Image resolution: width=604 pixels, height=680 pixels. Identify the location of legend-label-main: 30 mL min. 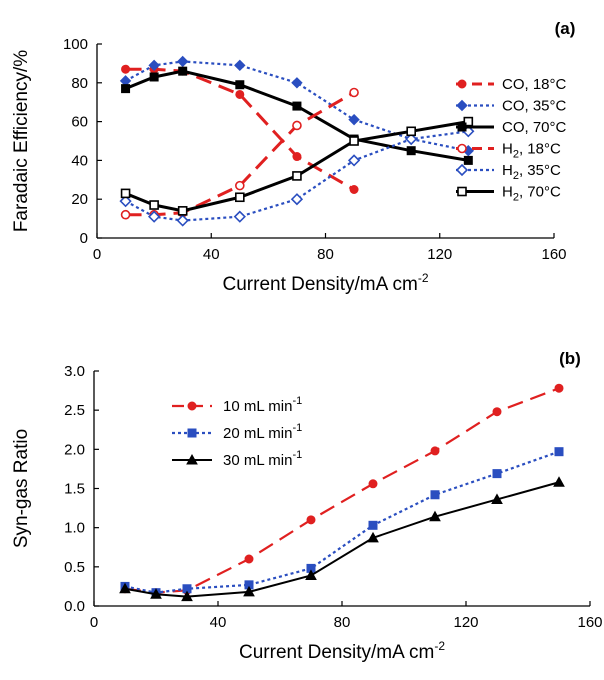
(257, 460).